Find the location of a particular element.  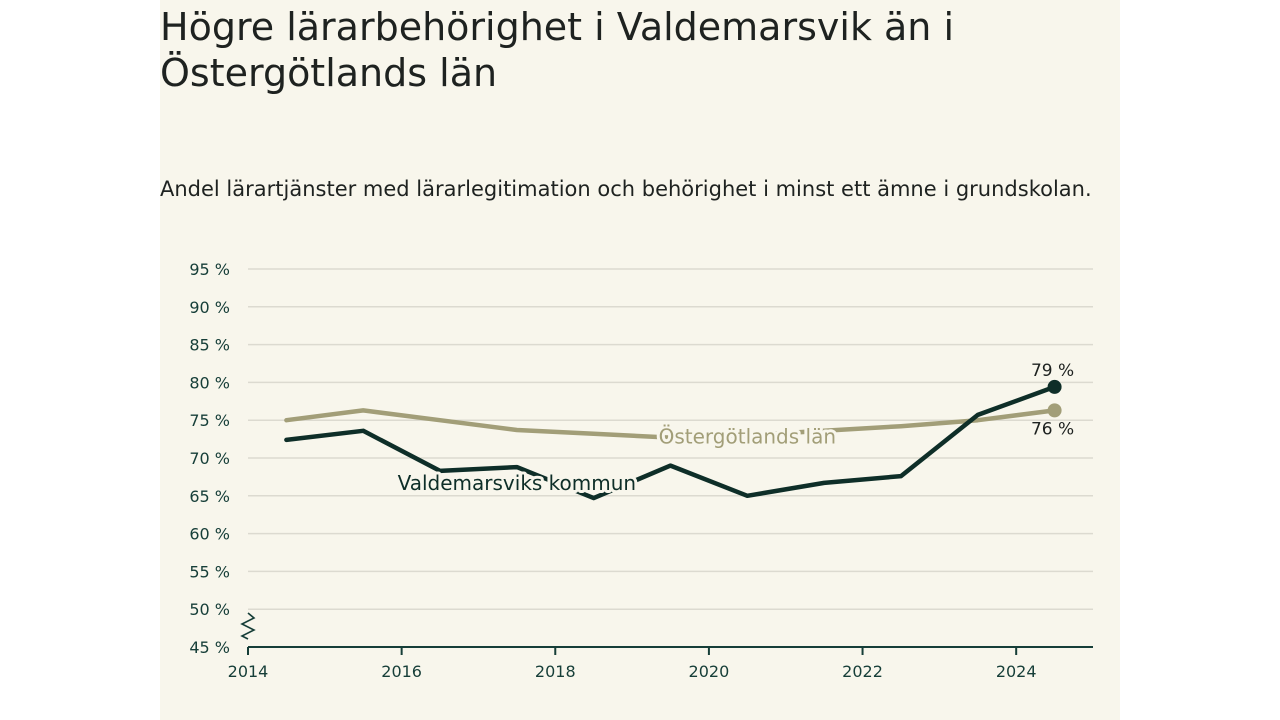

end-marker-kommun is located at coordinates (1054, 386).